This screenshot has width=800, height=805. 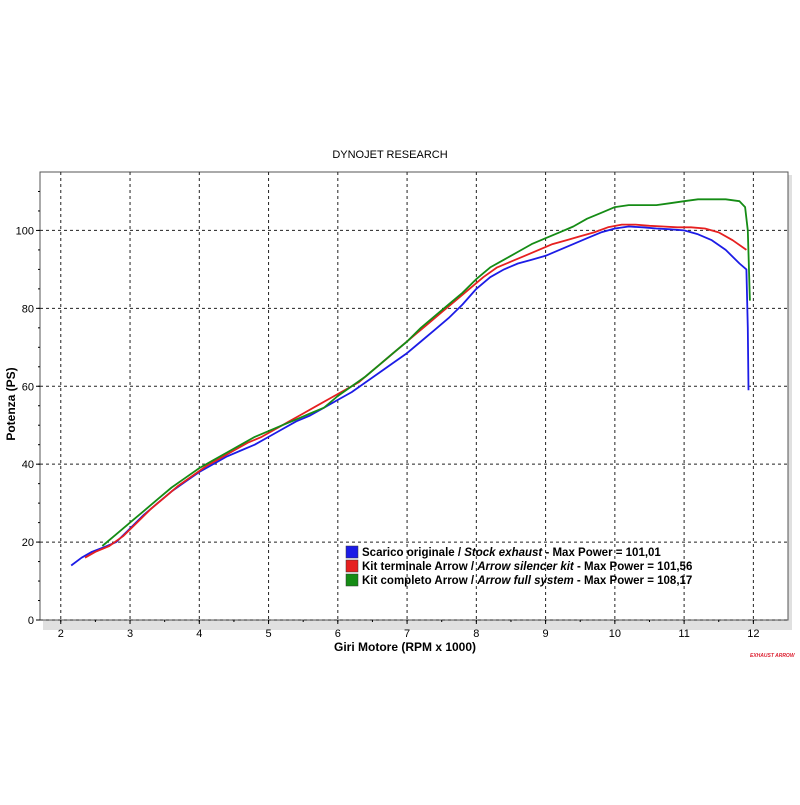 I want to click on y-axis-label: Potenza (PS), so click(x=11, y=403).